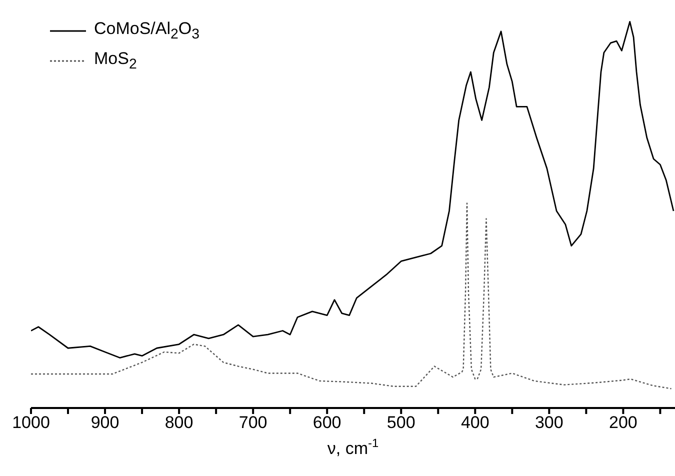 This screenshot has height=476, width=675. I want to click on x-tick-label: 500, so click(401, 422).